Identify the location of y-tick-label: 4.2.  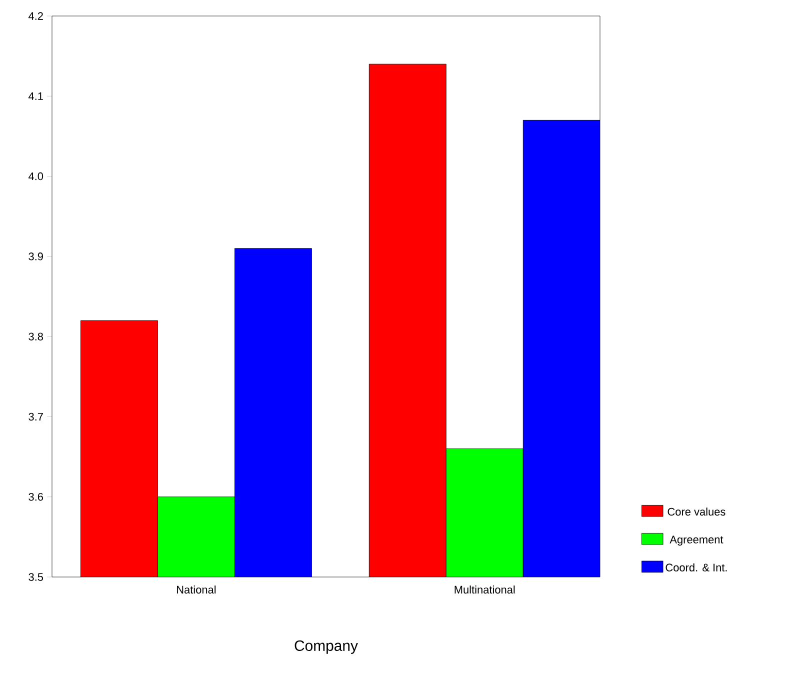
(35, 16).